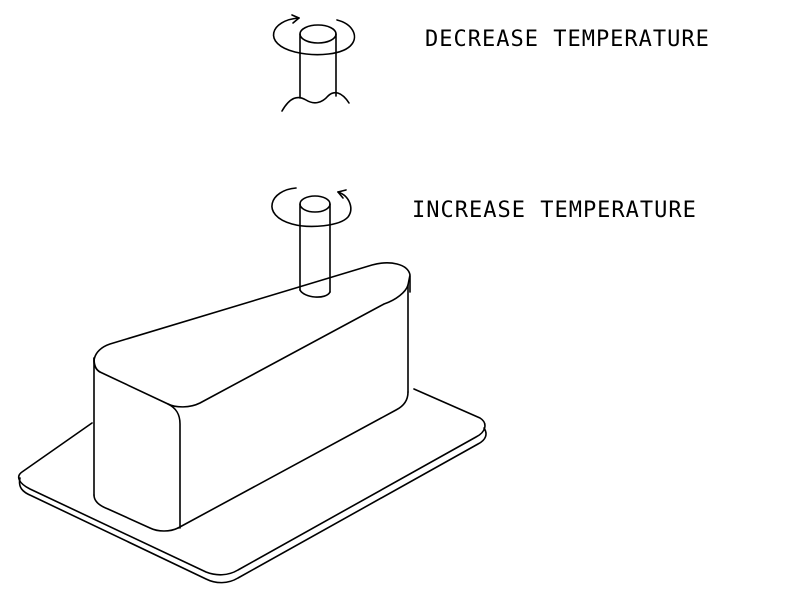  Describe the element at coordinates (342, 194) in the screenshot. I see `increase-arrowhead` at that location.